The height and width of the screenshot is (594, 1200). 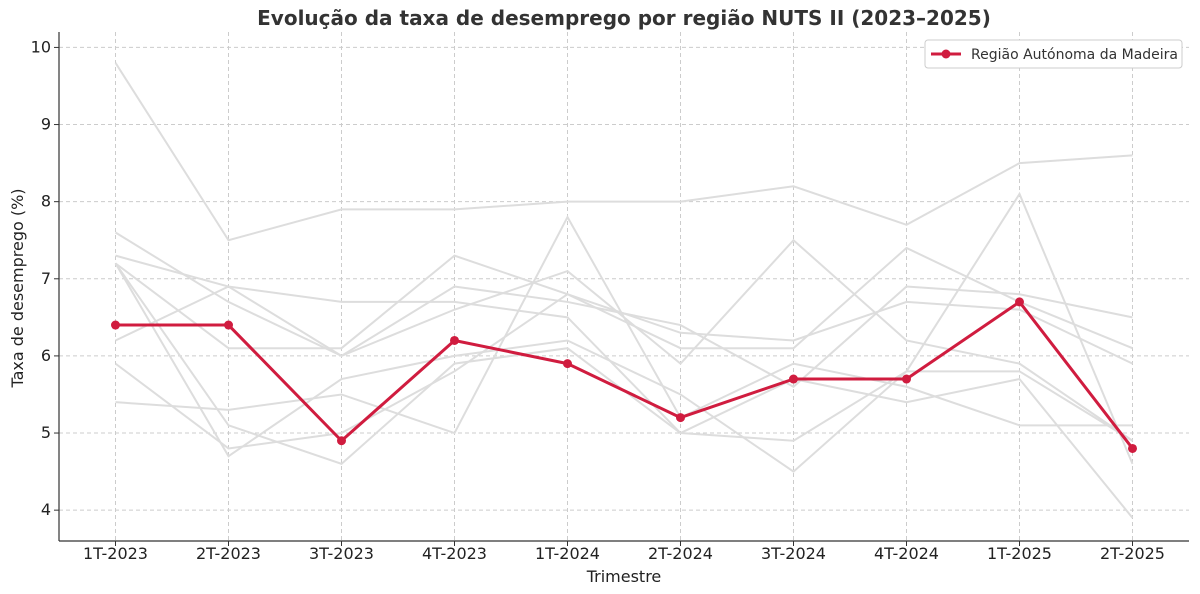 What do you see at coordinates (1132, 553) in the screenshot?
I see `x-tick-label: 2T-2025` at bounding box center [1132, 553].